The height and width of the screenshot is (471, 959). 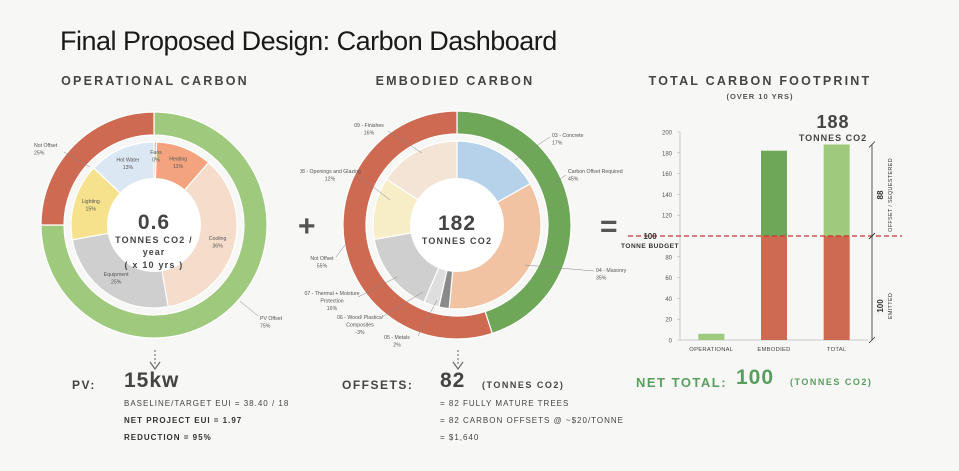 What do you see at coordinates (46, 146) in the screenshot?
I see `operational-outer-not-offset-label: Not Offset` at bounding box center [46, 146].